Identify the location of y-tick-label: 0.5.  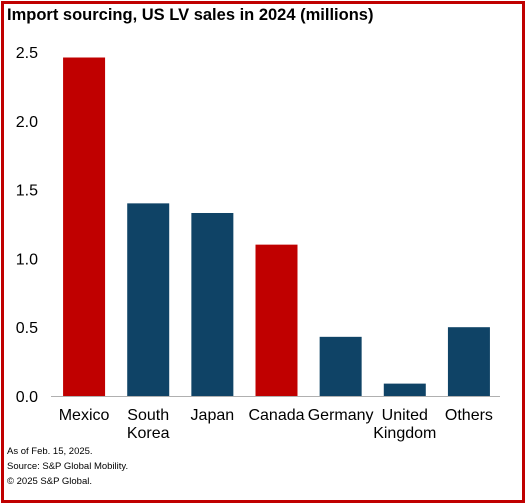
(27, 328).